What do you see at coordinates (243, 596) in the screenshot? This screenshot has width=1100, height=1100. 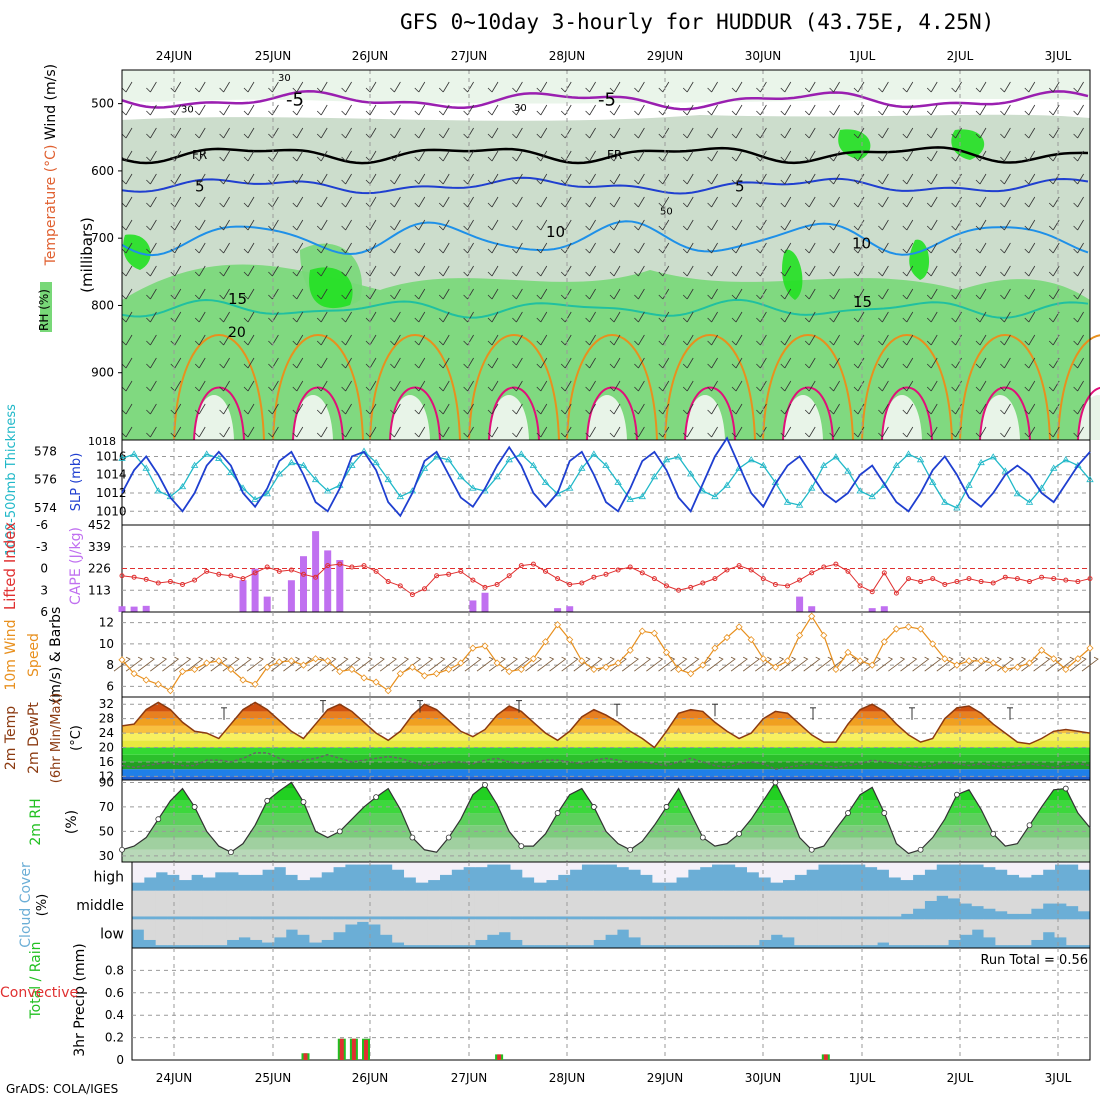 I see `cape-bar` at bounding box center [243, 596].